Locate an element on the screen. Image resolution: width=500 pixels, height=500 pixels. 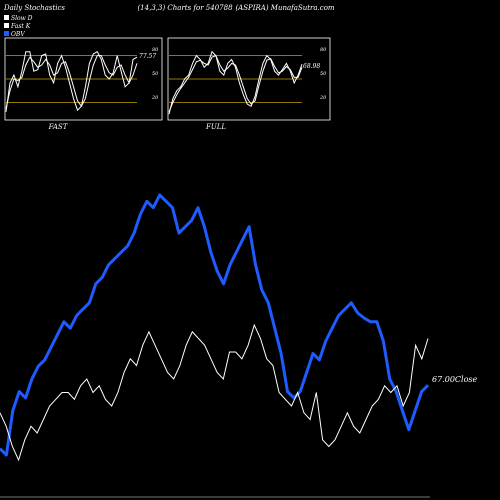
fast-tick-20: 20 is located at coordinates (155, 98).